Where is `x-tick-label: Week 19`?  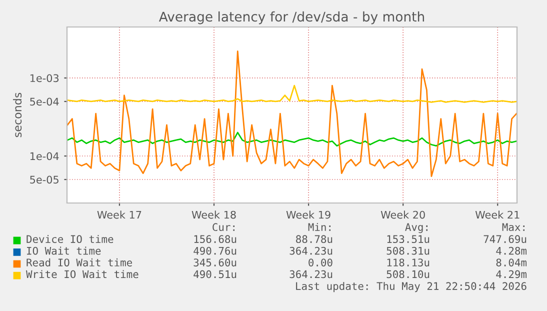 x-tick-label: Week 19 is located at coordinates (308, 214).